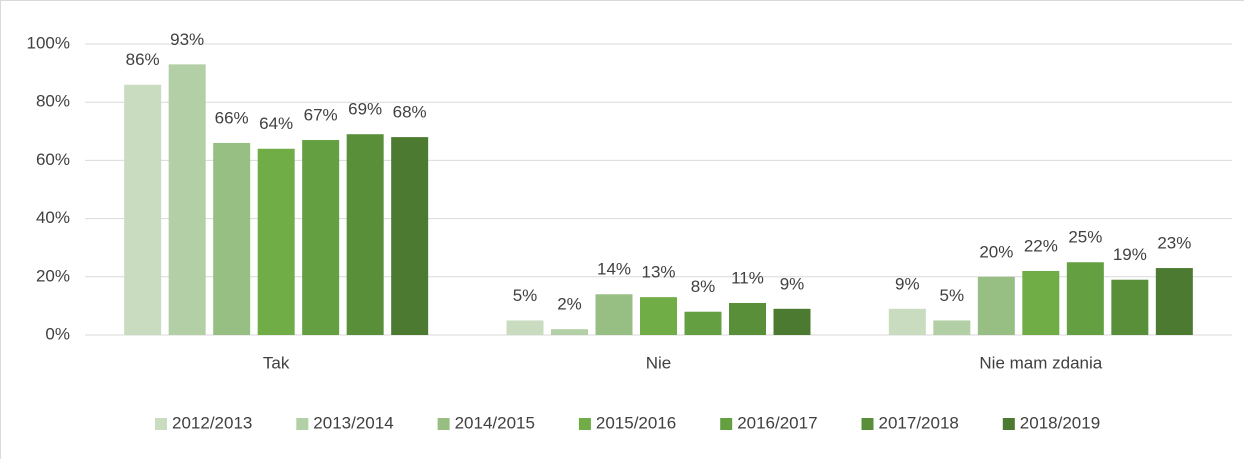  Describe the element at coordinates (658, 272) in the screenshot. I see `value-label: 13%` at that location.